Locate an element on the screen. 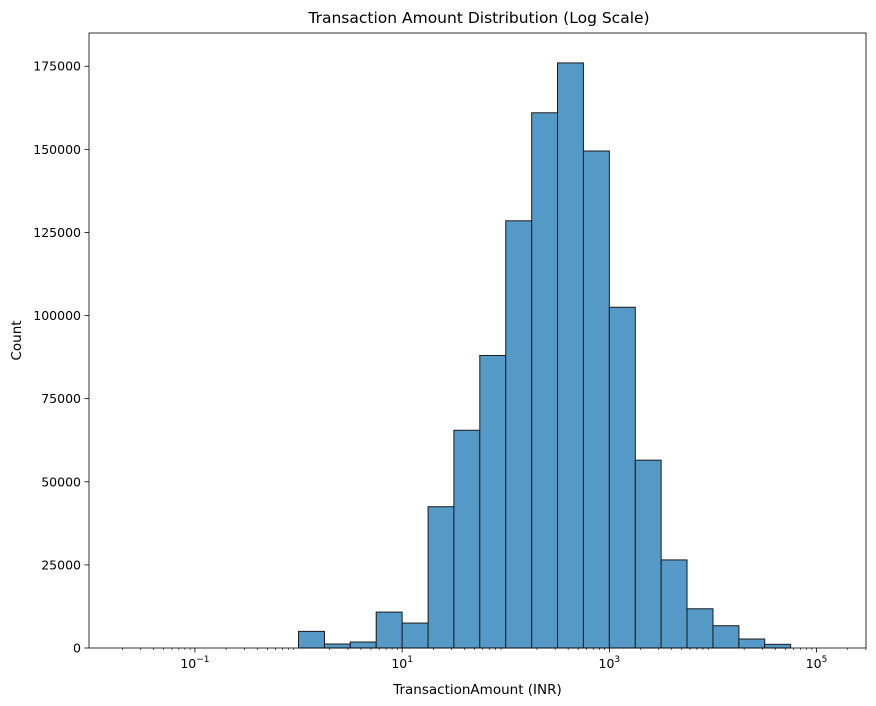 This screenshot has height=706, width=876. x-axis-label: TransactionAmount (INR) is located at coordinates (477, 690).